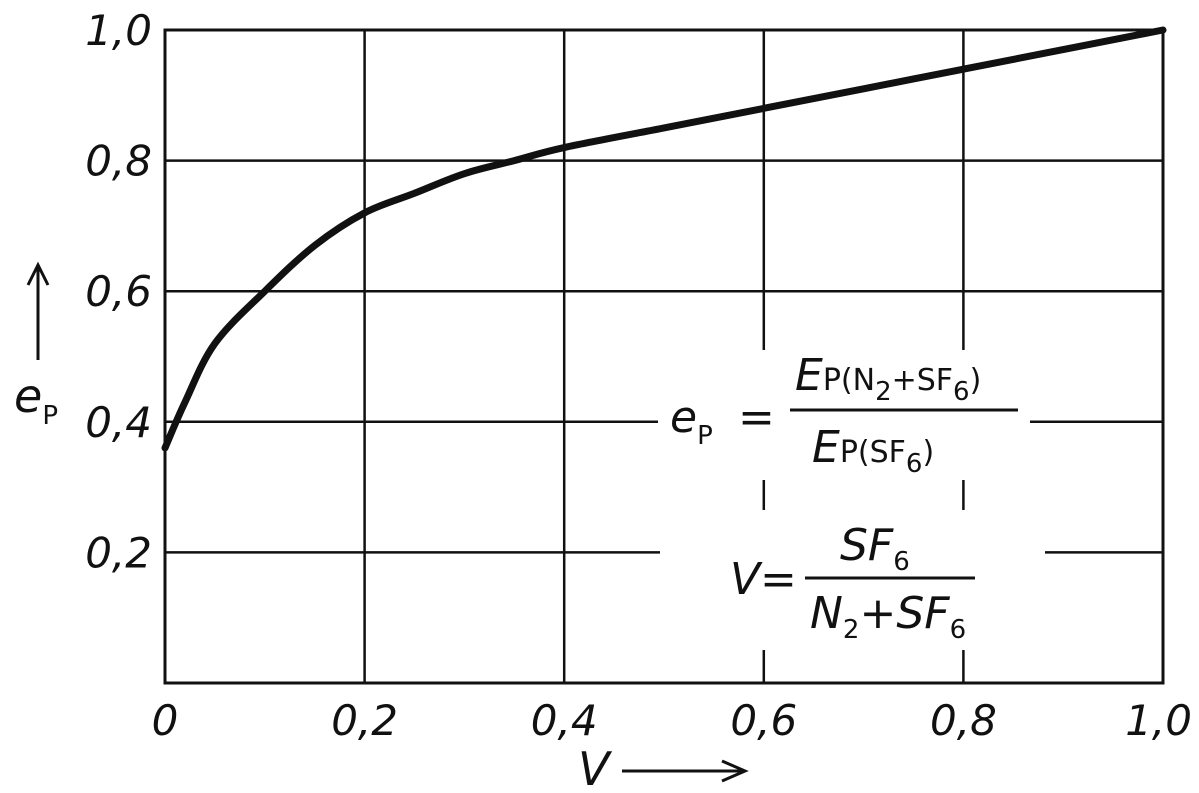 The image size is (1199, 793). Describe the element at coordinates (672, 720) in the screenshot. I see `x-tick-labels: 0 0,2 0,4 0,6 0,8 1,0` at that location.